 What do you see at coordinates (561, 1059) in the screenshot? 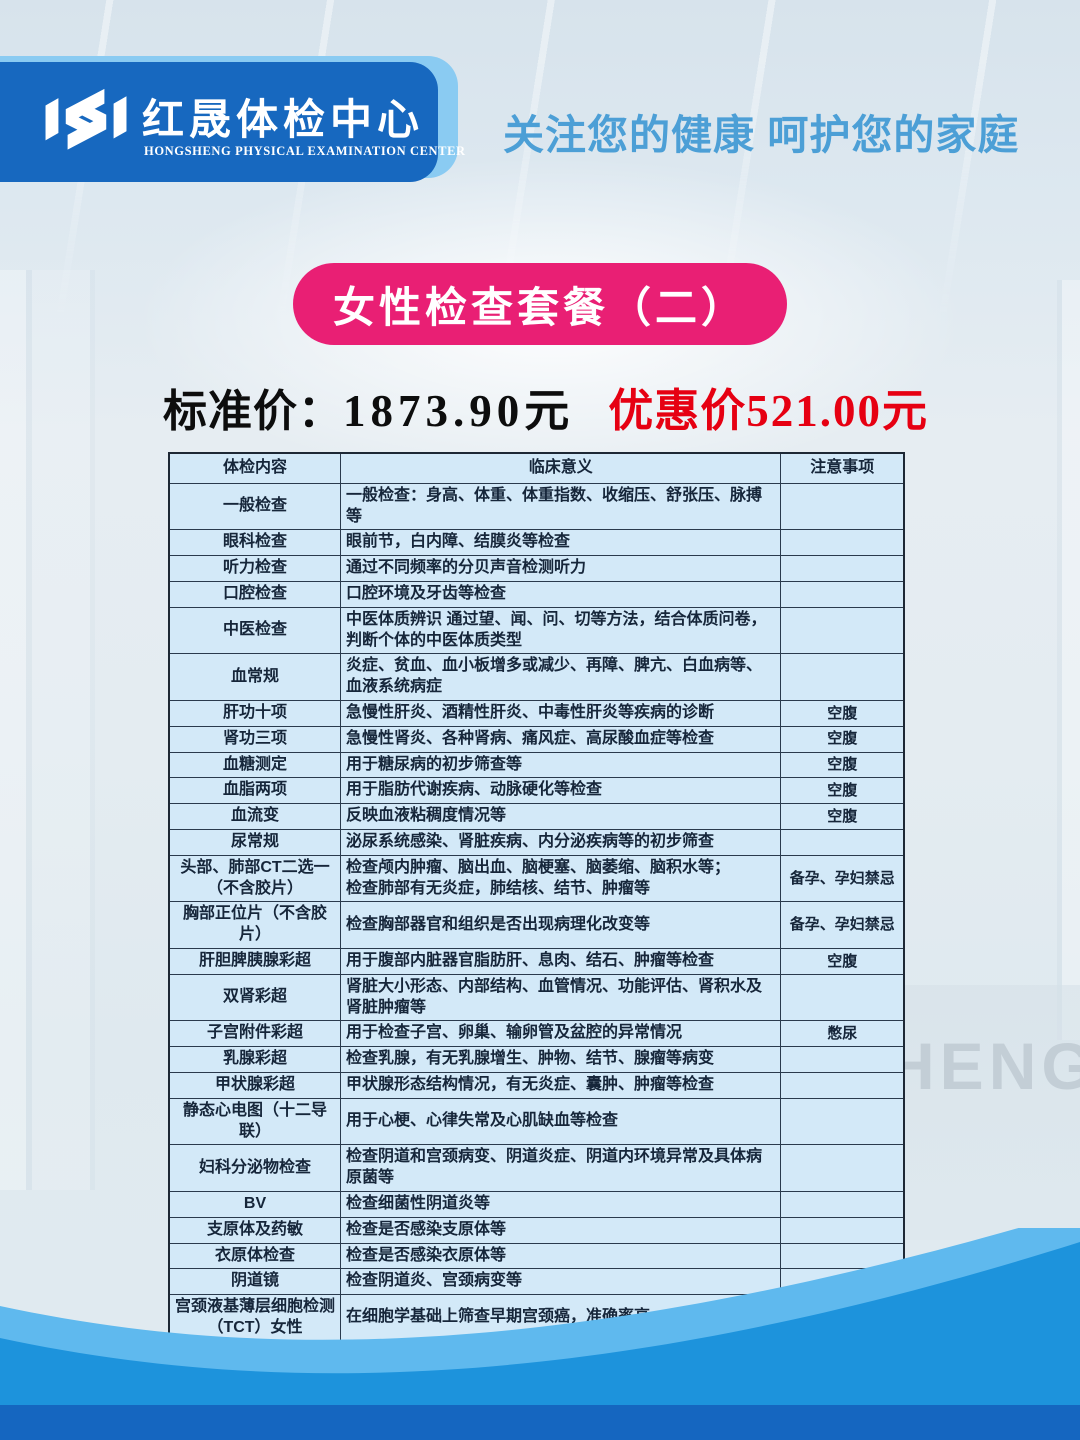
I see `meaning-cell: 检查乳腺，有无乳腺增生、肿物、结节、腺瘤等病变` at bounding box center [561, 1059].